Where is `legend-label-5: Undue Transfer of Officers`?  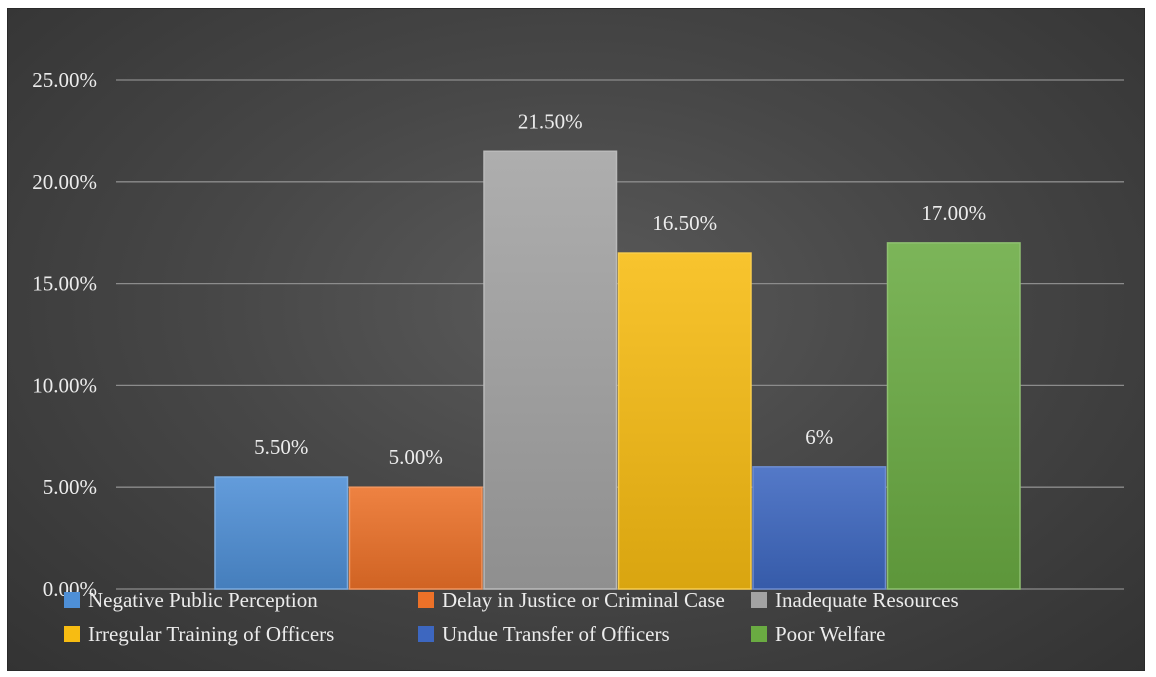 legend-label-5: Undue Transfer of Officers is located at coordinates (556, 634).